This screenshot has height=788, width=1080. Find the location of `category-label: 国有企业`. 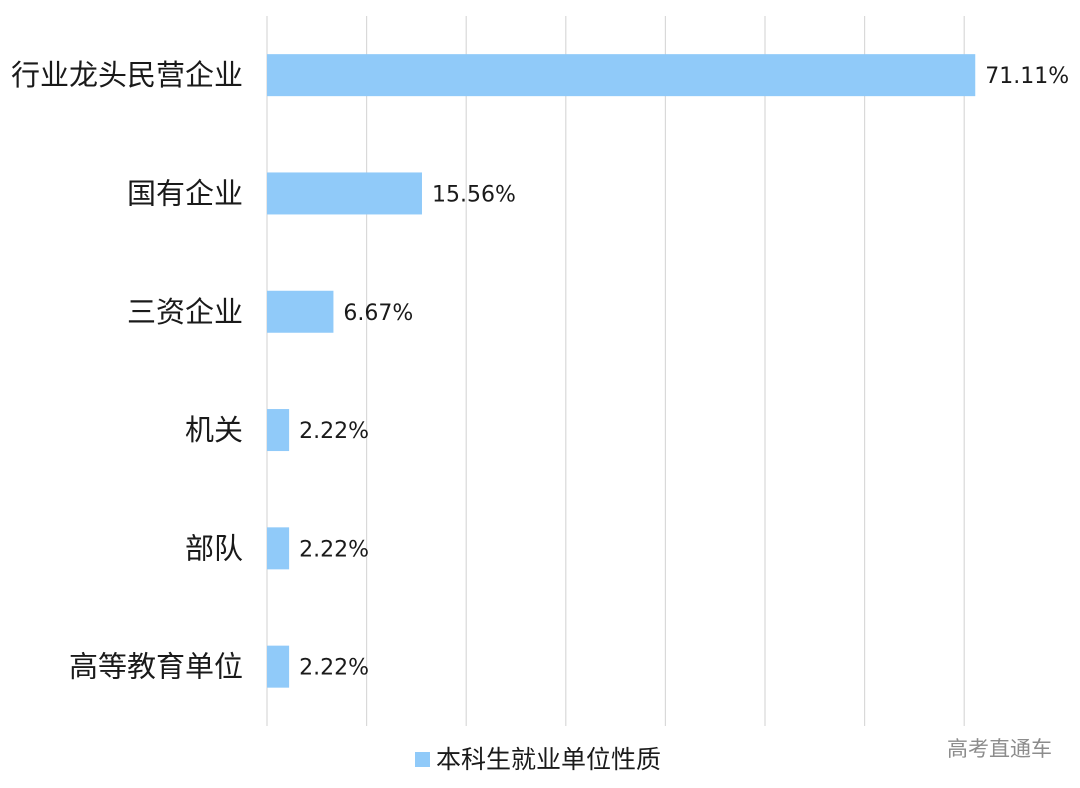

category-label: 国有企业 is located at coordinates (185, 193).